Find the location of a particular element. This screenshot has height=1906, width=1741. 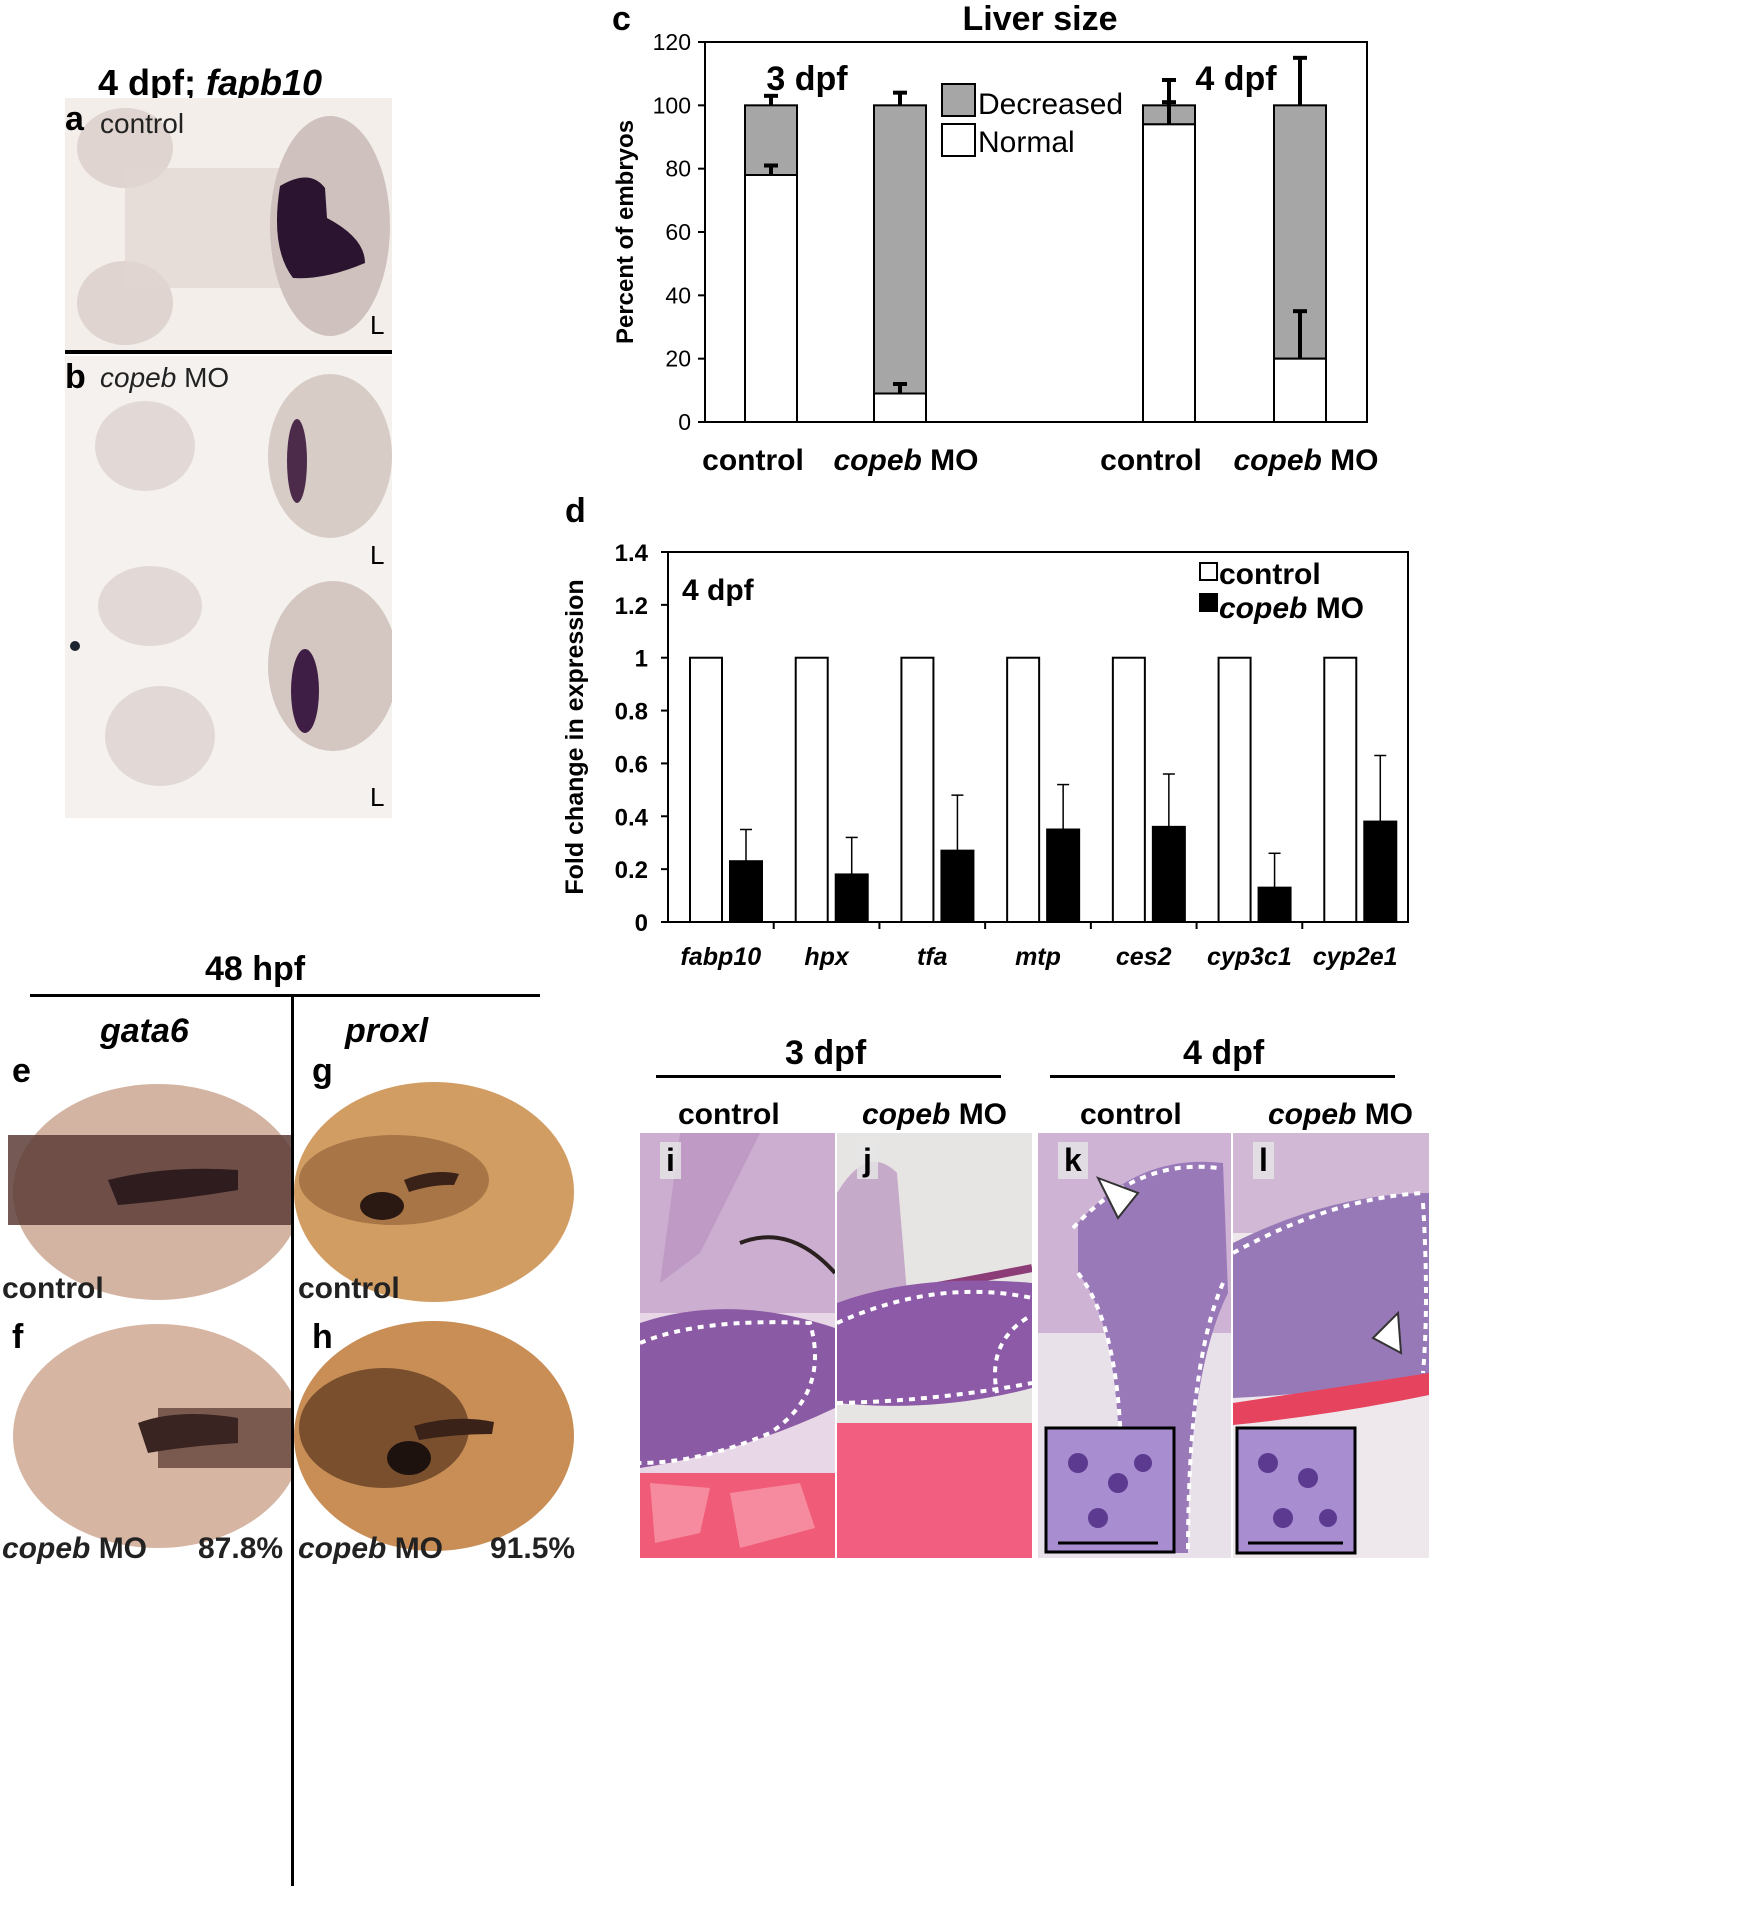

image-panel-i is located at coordinates (737, 1345).